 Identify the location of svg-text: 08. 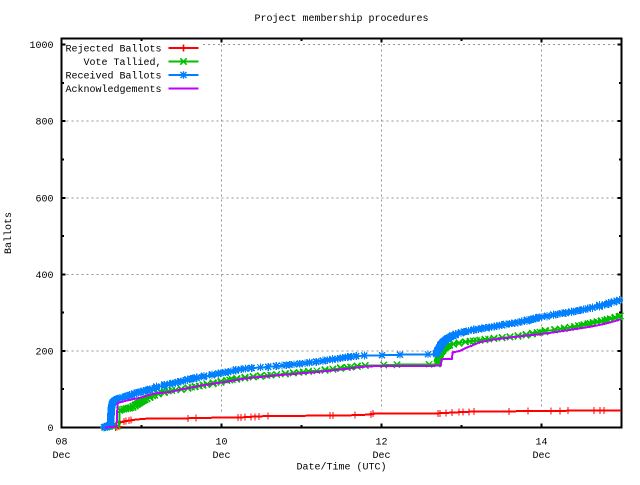
(61, 443).